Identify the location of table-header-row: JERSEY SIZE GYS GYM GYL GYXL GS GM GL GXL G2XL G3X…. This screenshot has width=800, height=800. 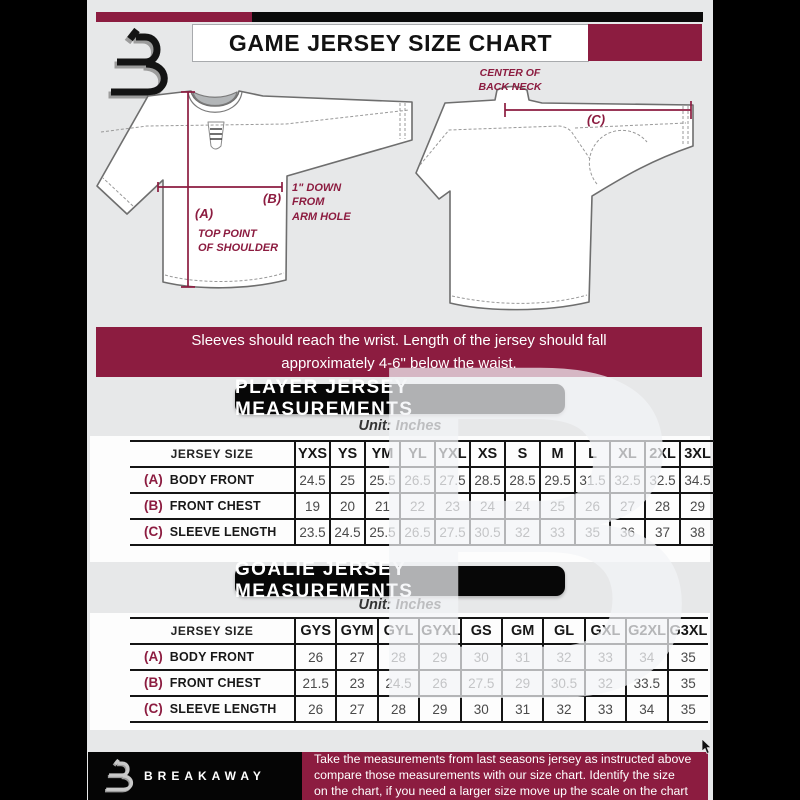
(419, 630).